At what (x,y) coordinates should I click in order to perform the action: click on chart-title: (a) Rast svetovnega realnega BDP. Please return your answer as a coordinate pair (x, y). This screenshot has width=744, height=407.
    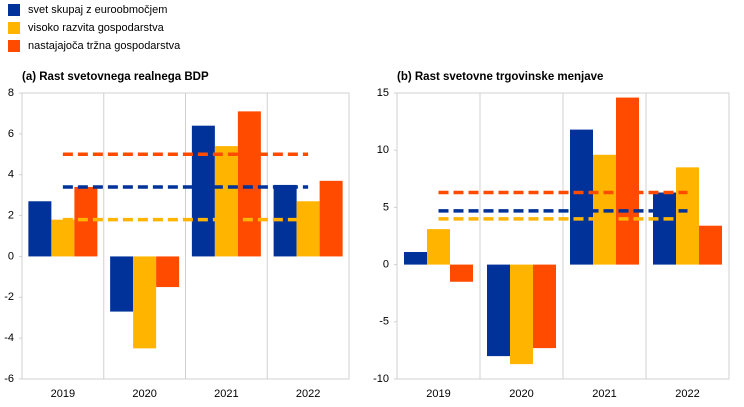
    Looking at the image, I should click on (115, 77).